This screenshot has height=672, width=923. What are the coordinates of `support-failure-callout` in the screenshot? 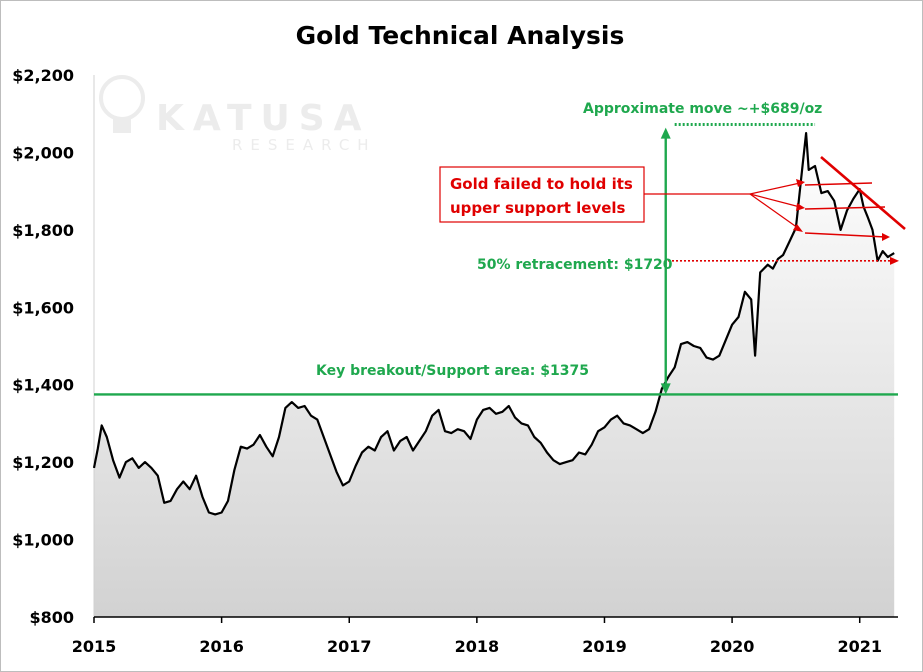 It's located at (542, 194).